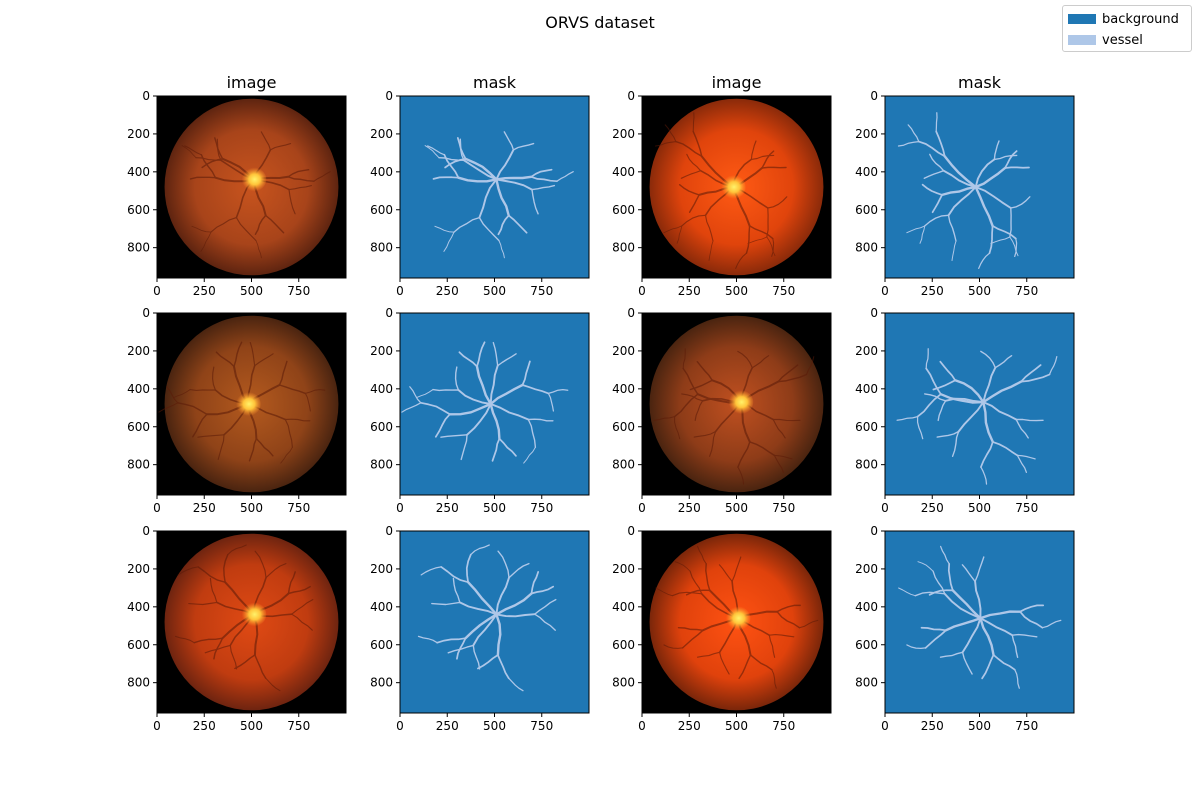 This screenshot has width=1200, height=800. What do you see at coordinates (237, 185) in the screenshot?
I see `subplot-r1-c1: image 0 250 500 750 0 200 400 600 800` at bounding box center [237, 185].